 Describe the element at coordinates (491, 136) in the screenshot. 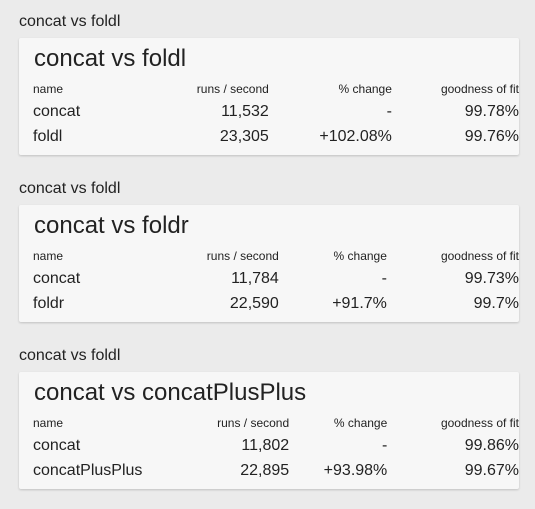

I see `row-goodness-of-fit: 99.76%` at that location.